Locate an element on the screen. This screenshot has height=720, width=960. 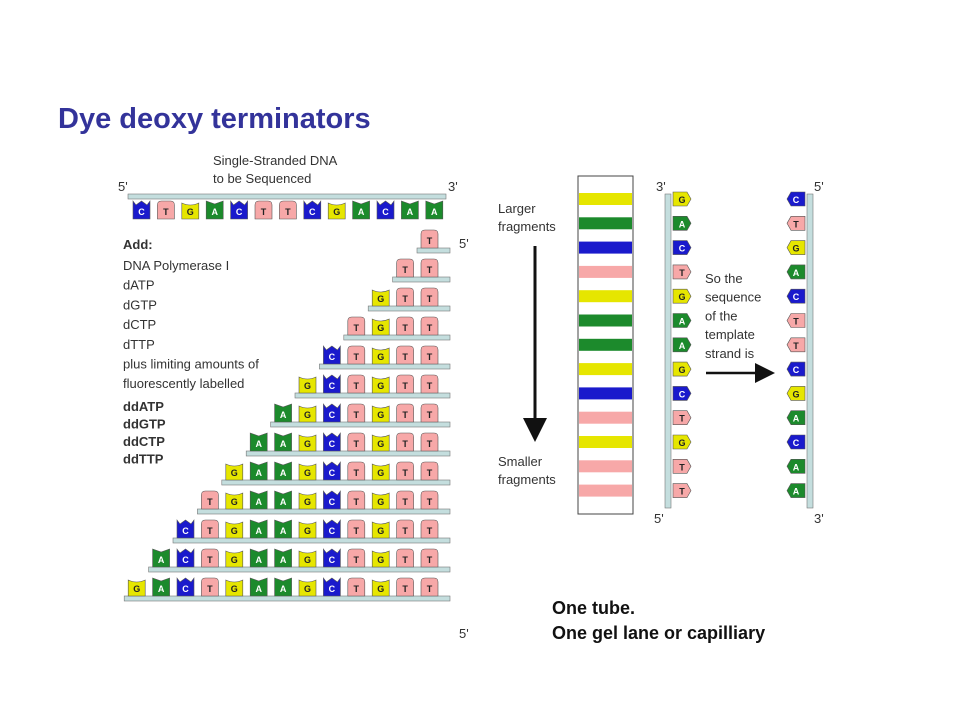
add-item: plus limiting amounts of is located at coordinates (191, 364).